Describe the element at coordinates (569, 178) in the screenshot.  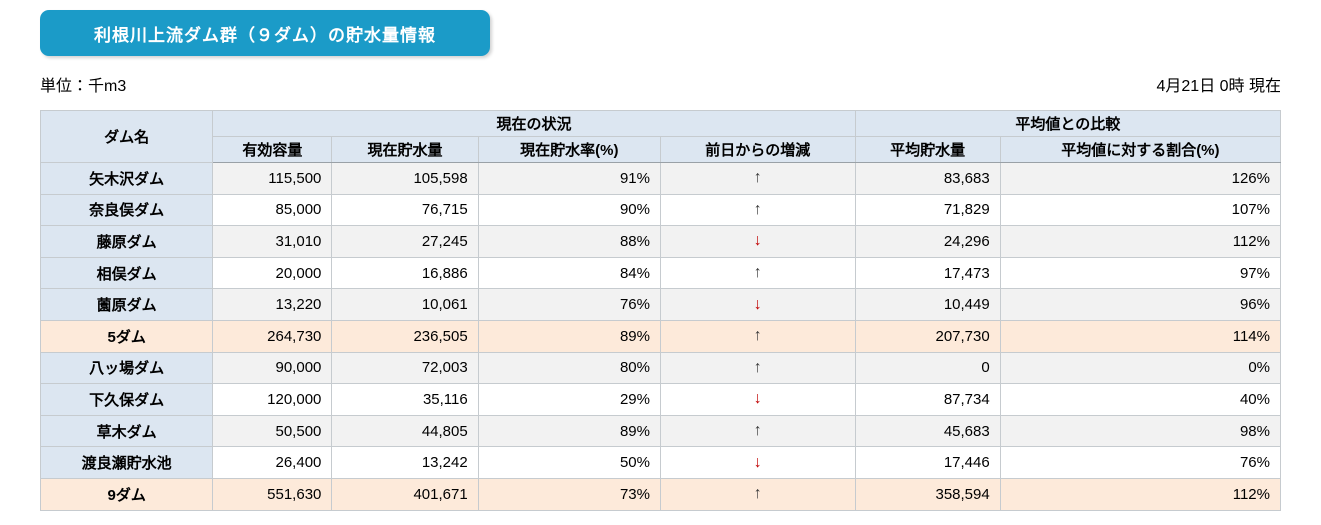
I see `current-rate-cell: 91%` at that location.